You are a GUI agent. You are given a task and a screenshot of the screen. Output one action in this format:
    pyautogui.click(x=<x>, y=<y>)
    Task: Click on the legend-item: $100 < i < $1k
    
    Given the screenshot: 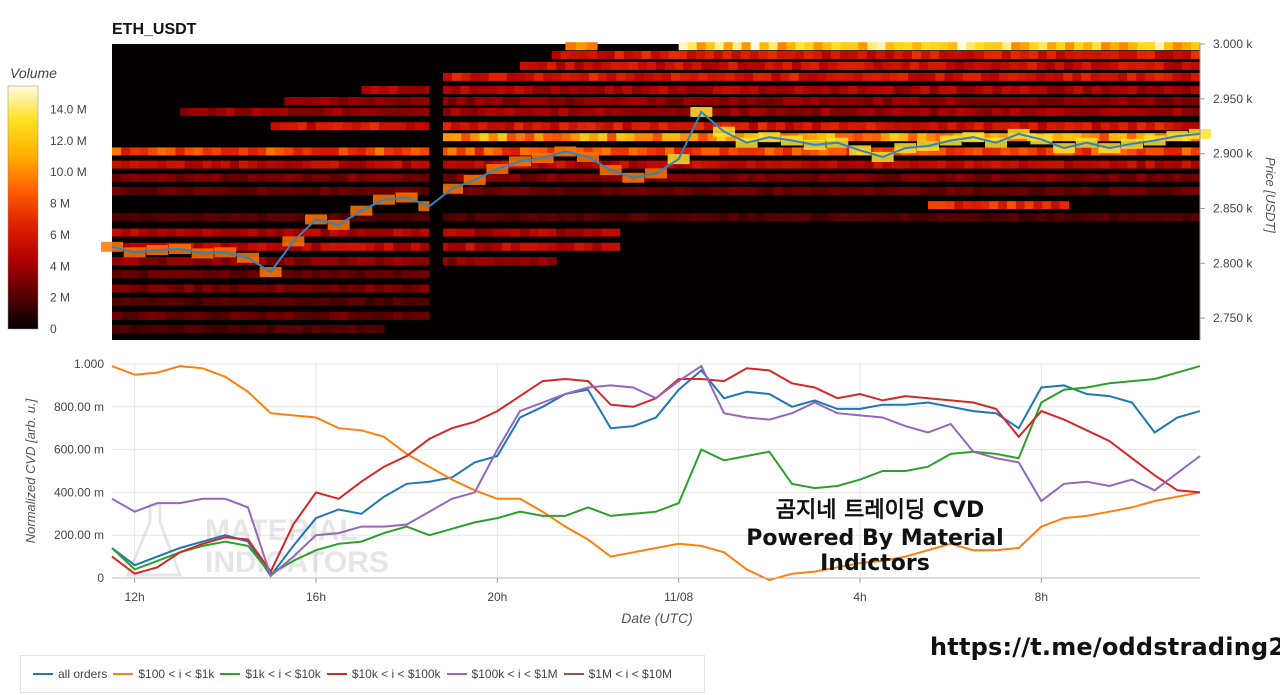 What is the action you would take?
    pyautogui.click(x=163, y=674)
    